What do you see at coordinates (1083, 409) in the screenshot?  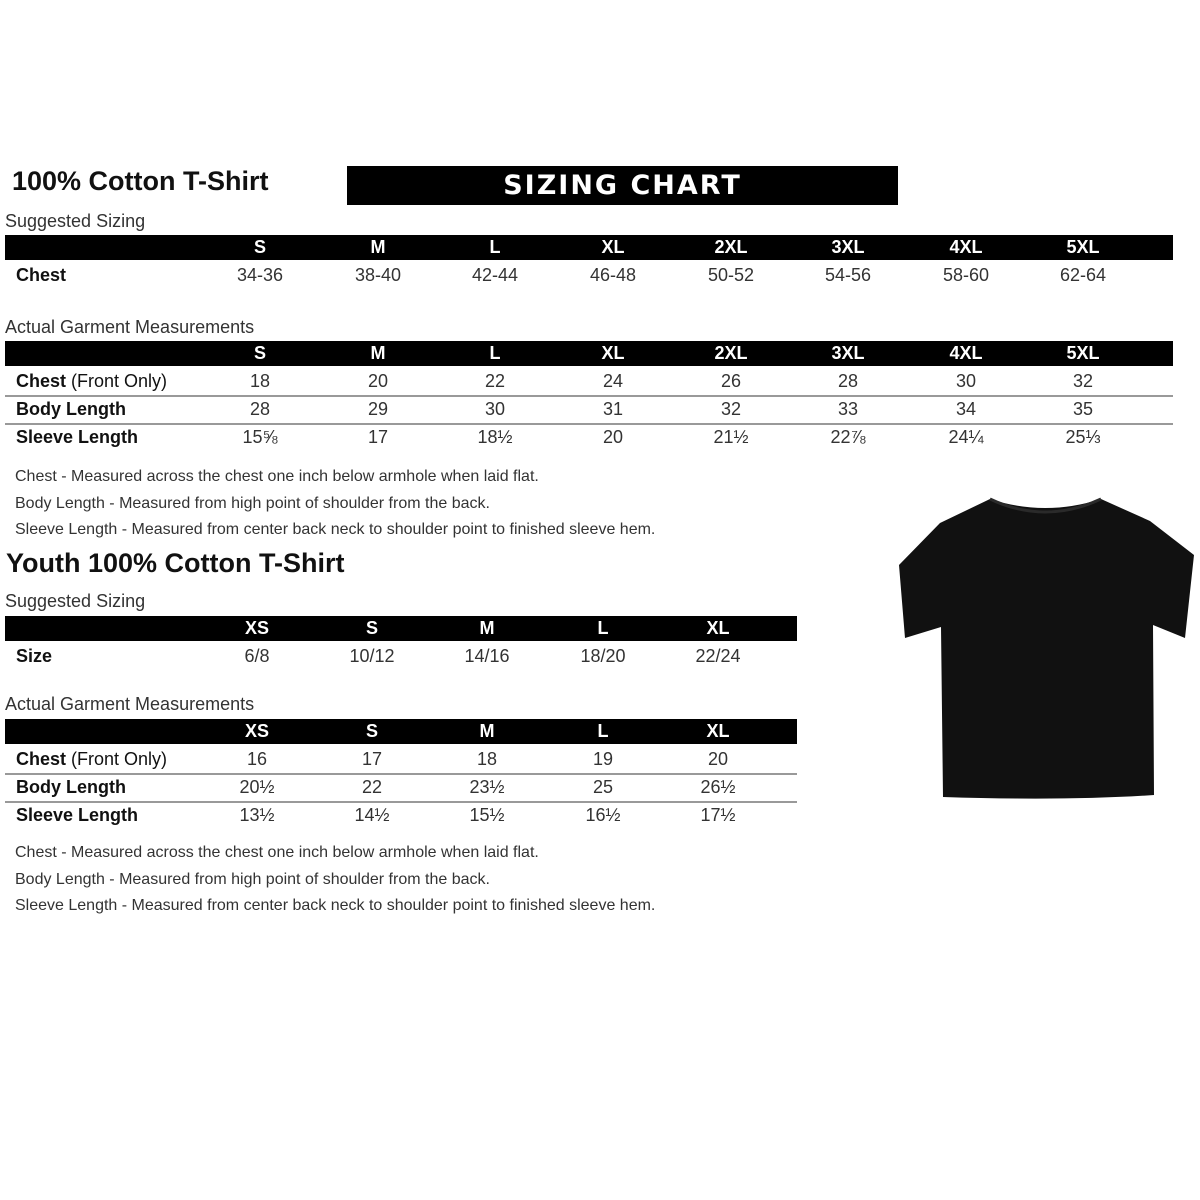 I see `table-cell: 35` at bounding box center [1083, 409].